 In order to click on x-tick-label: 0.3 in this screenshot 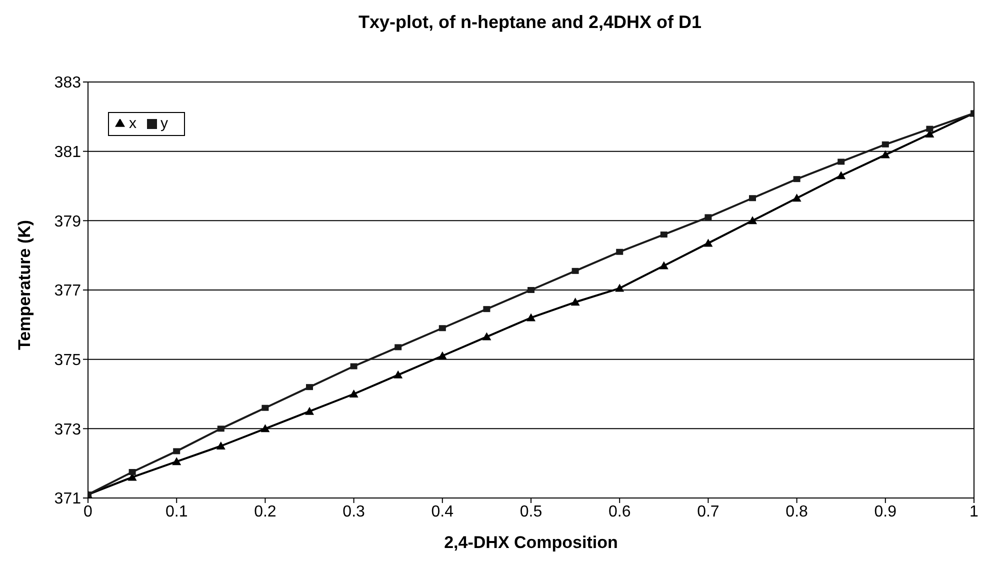, I will do `click(354, 511)`.